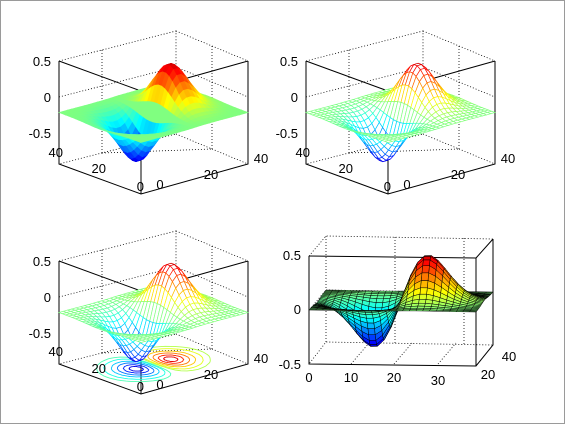 Image resolution: width=565 pixels, height=428 pixels. What do you see at coordinates (400, 112) in the screenshot?
I see `mesh-plot` at bounding box center [400, 112].